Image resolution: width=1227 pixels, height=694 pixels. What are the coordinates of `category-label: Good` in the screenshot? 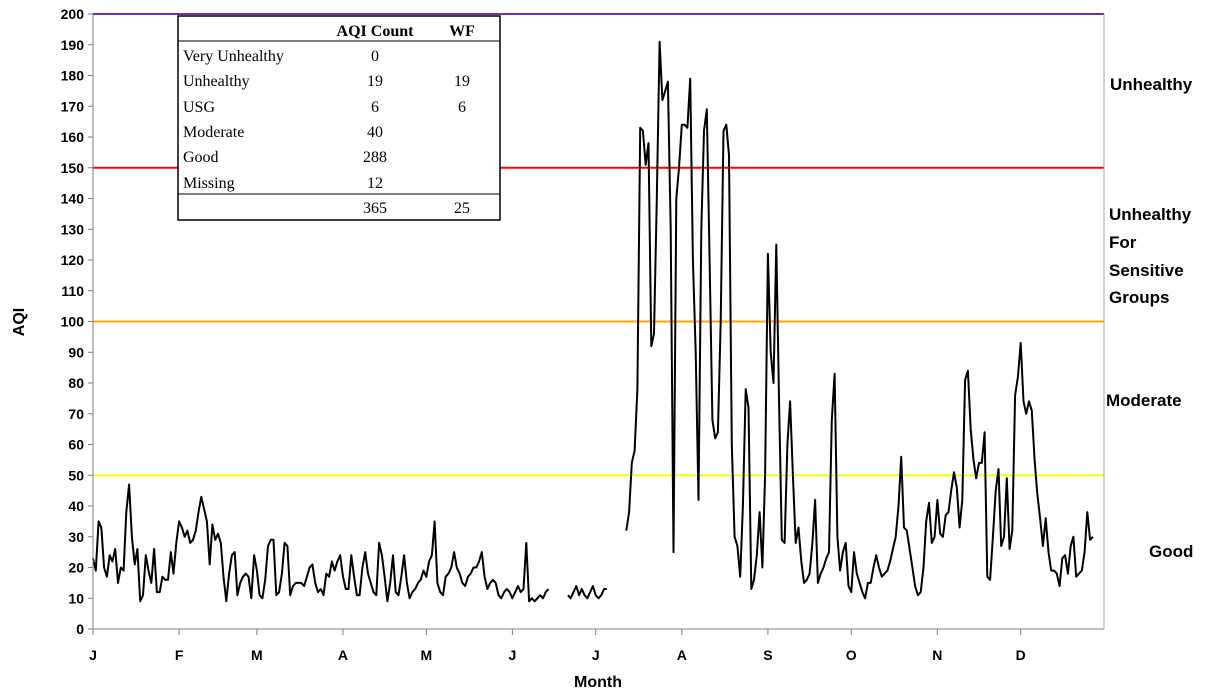 It's located at (1171, 551).